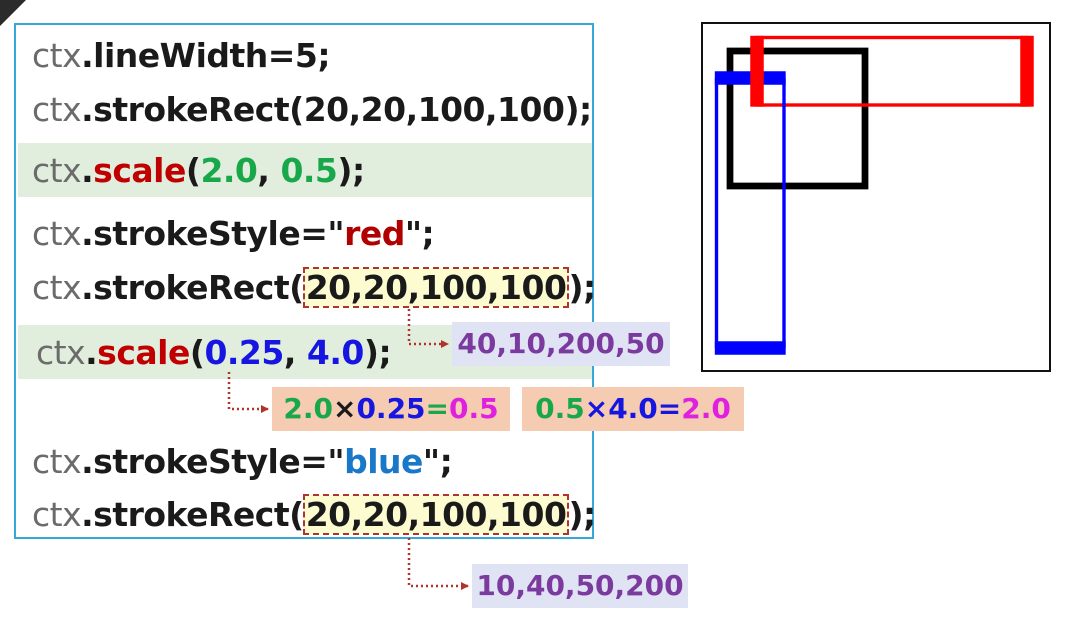  I want to click on scale-x-eq: =, so click(437, 408).